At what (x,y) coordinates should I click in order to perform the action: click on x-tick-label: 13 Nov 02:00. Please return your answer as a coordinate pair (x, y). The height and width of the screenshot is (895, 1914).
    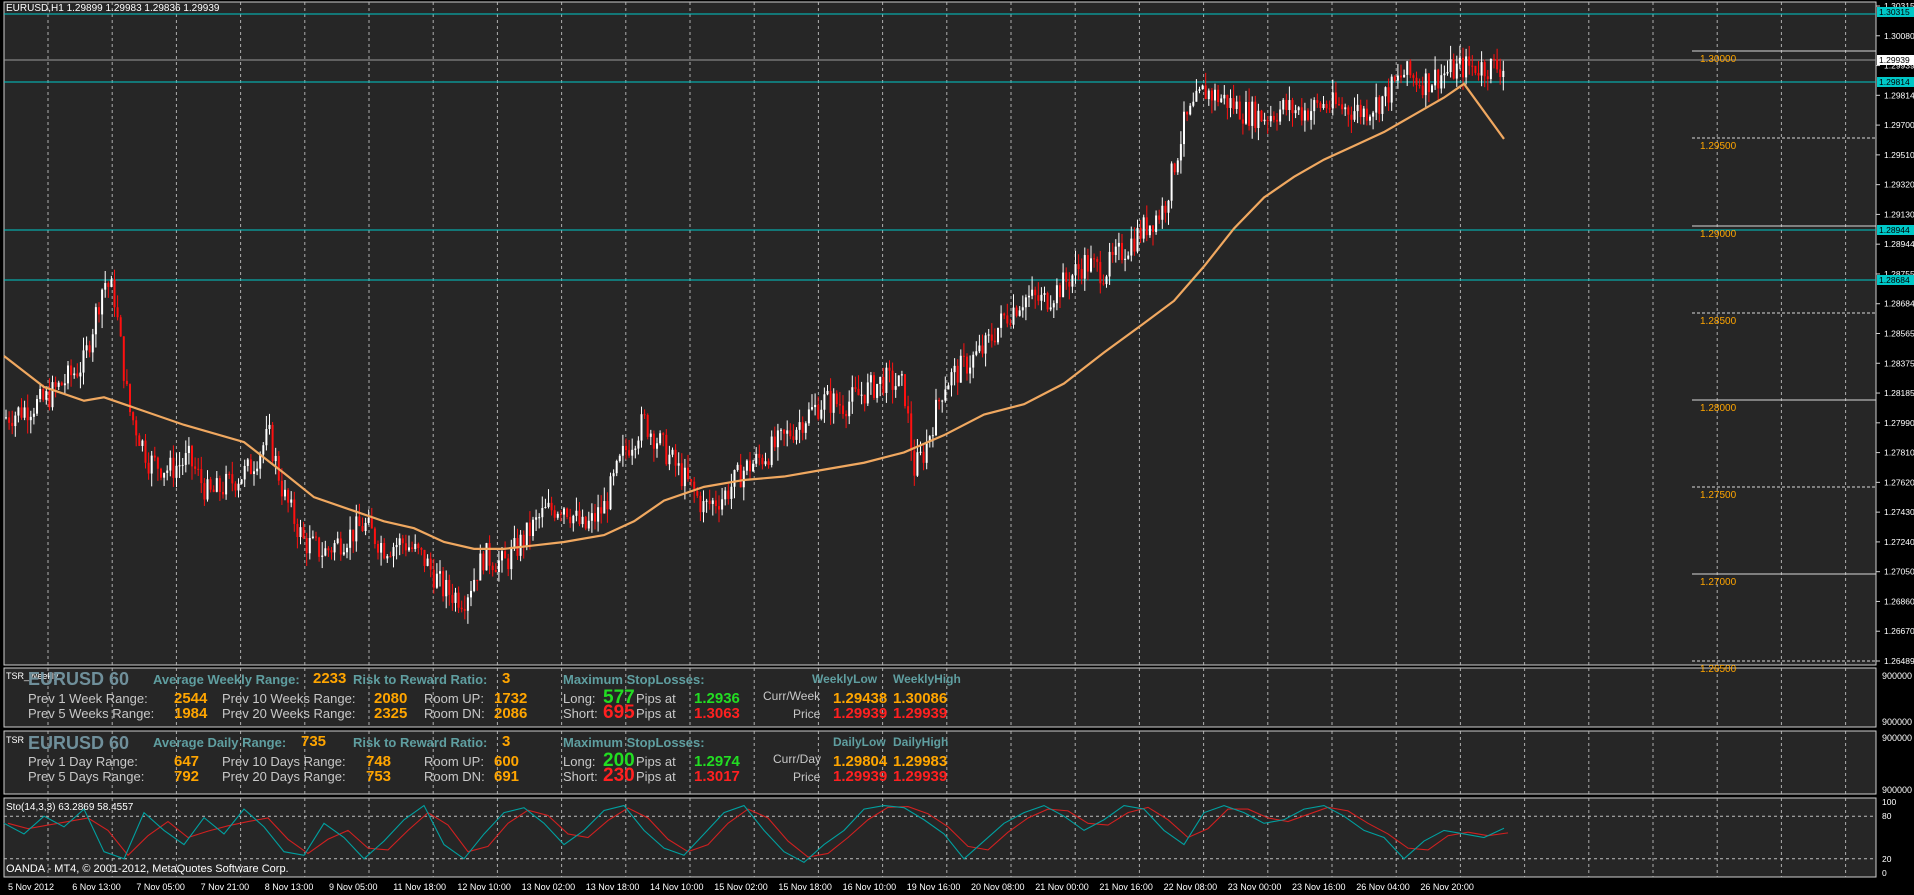
    Looking at the image, I should click on (549, 887).